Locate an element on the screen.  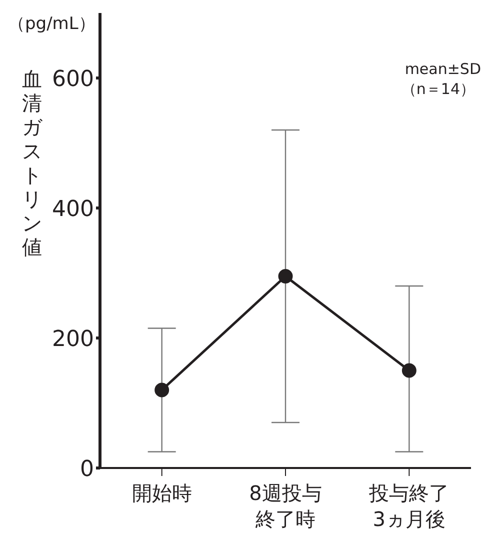
text: （pg/mL） is located at coordinates (52, 24).